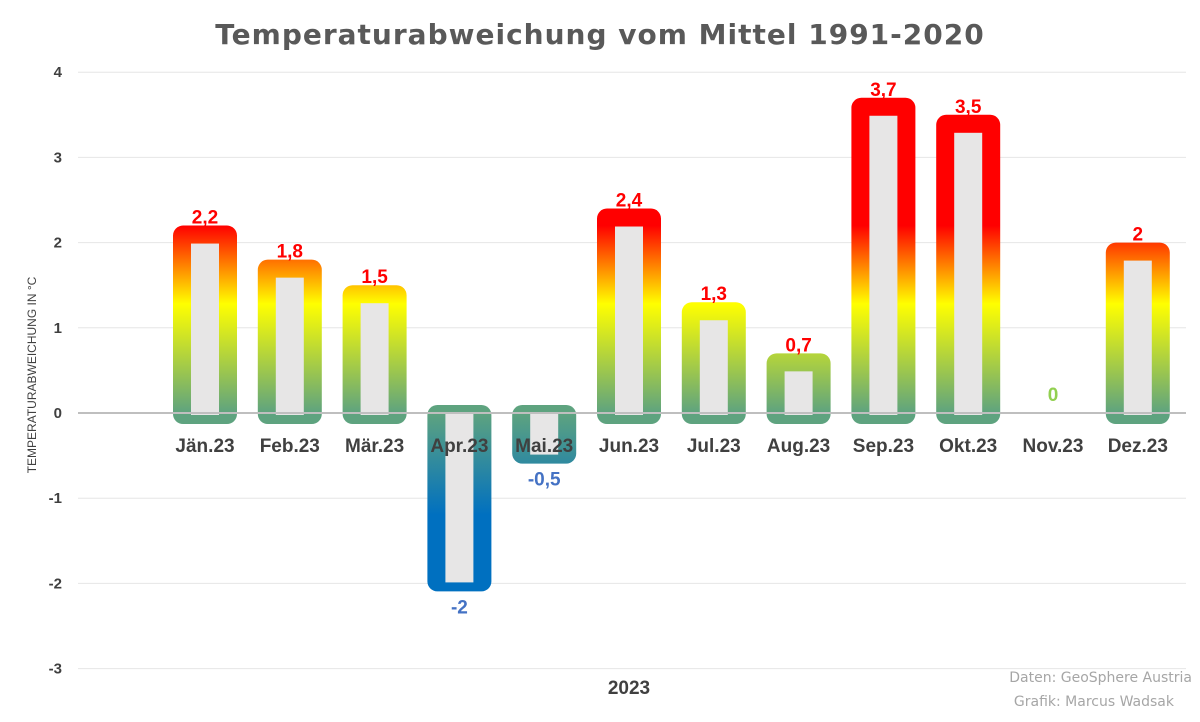  I want to click on y-tick-label: -3, so click(55, 669).